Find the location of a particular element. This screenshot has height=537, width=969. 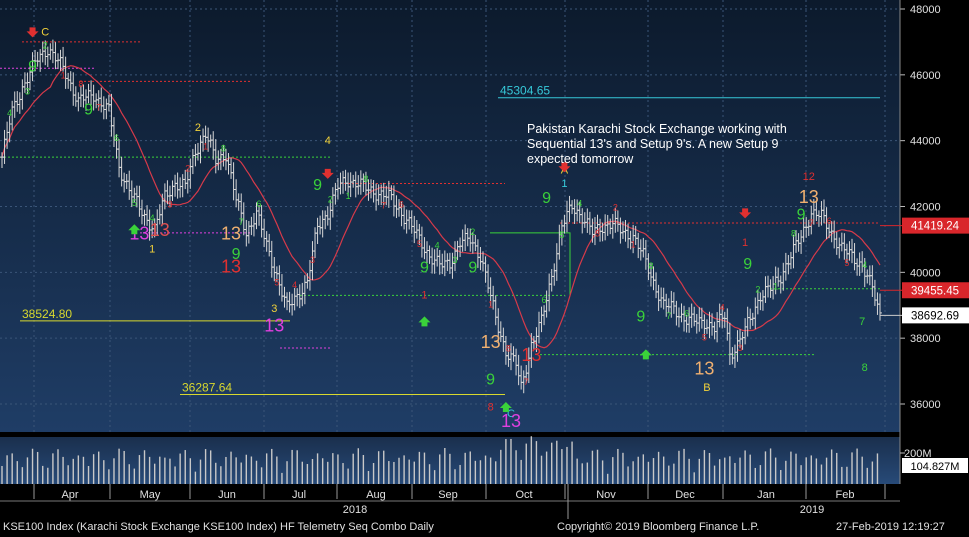

current-volume-badge is located at coordinates (935, 465).